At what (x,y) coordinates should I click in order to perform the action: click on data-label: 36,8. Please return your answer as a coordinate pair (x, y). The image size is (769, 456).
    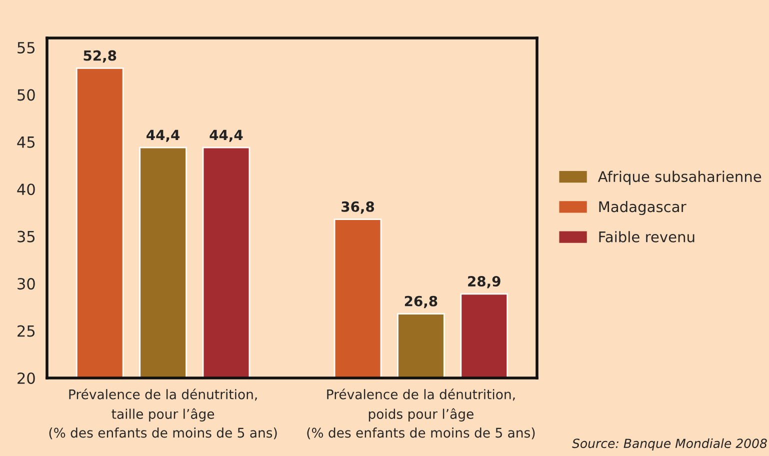
    Looking at the image, I should click on (358, 207).